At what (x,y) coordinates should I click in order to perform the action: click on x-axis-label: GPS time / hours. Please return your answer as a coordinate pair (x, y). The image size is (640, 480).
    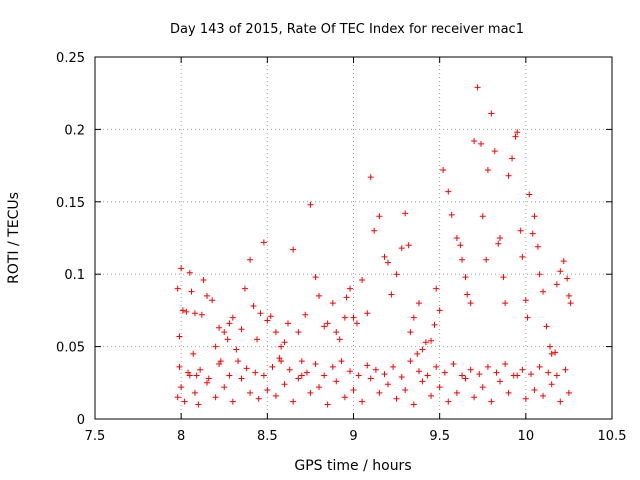
    Looking at the image, I should click on (352, 466).